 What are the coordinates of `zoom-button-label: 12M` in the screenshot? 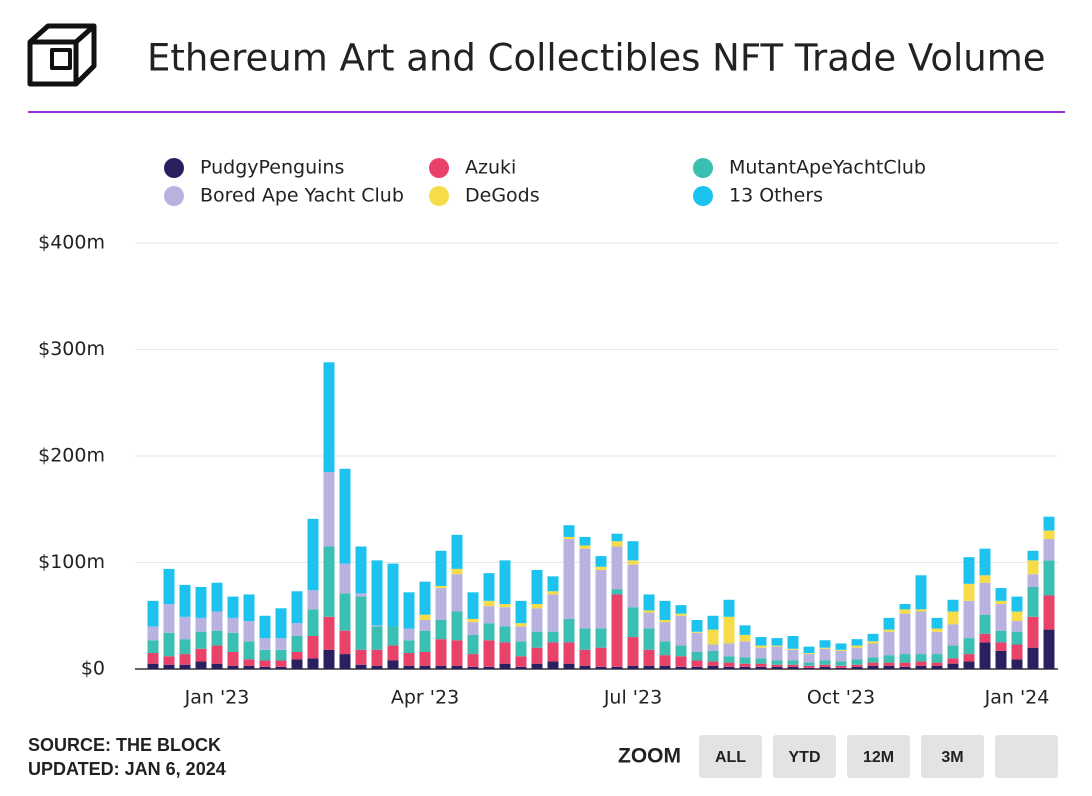 It's located at (878, 757).